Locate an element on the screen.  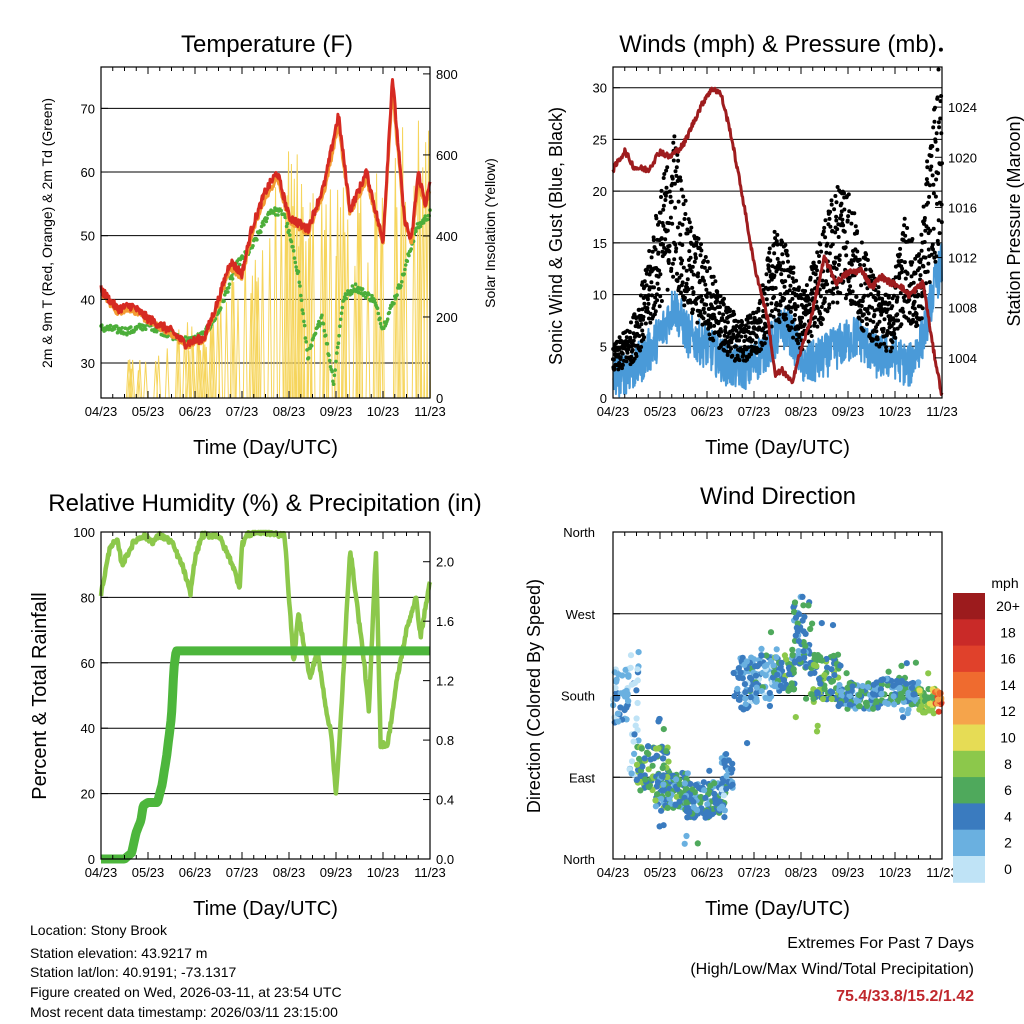
humidity-y-tick-label: 40 is located at coordinates (88, 728).